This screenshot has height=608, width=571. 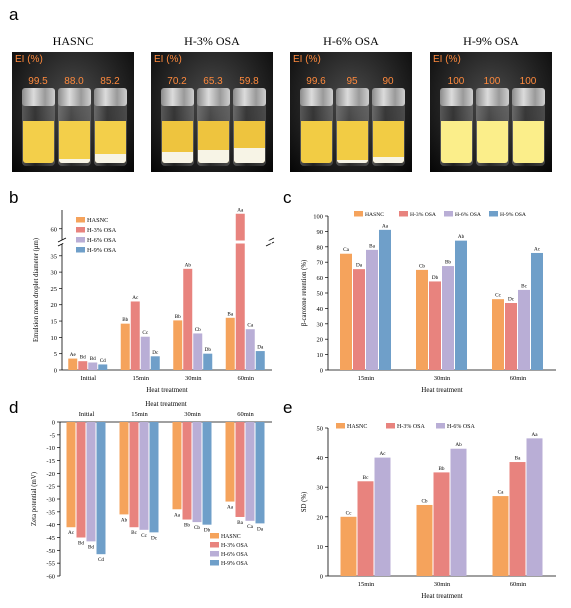 I want to click on y-axis-label: SD (%), so click(x=304, y=502).